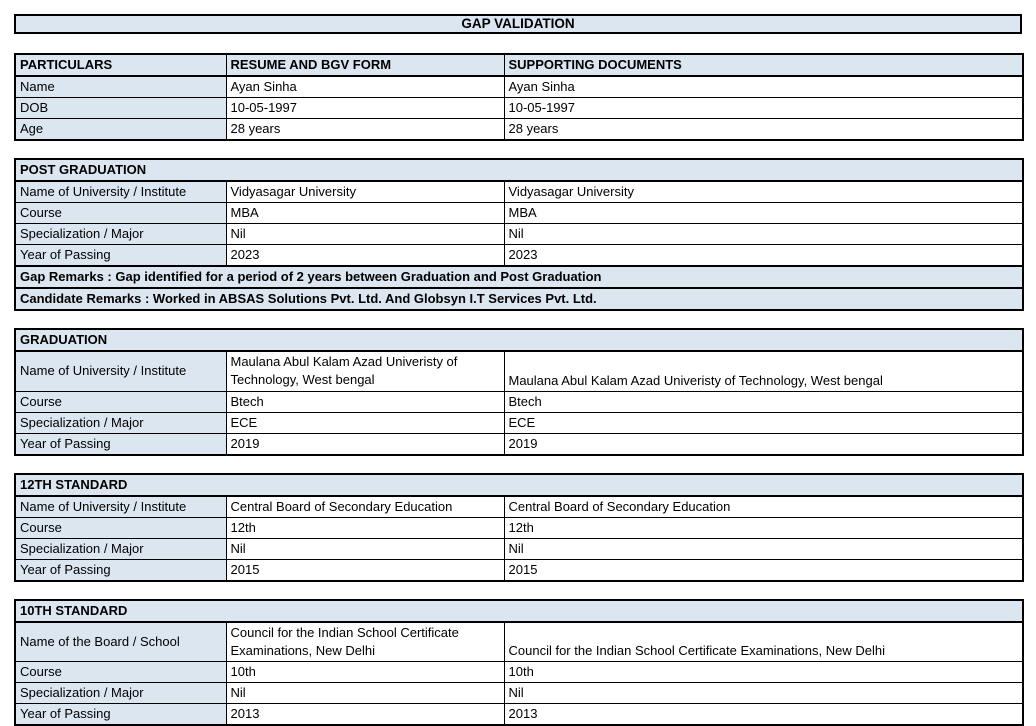 Image resolution: width=1036 pixels, height=726 pixels. I want to click on table-row: Specialization / Major ECE ECE, so click(519, 422).